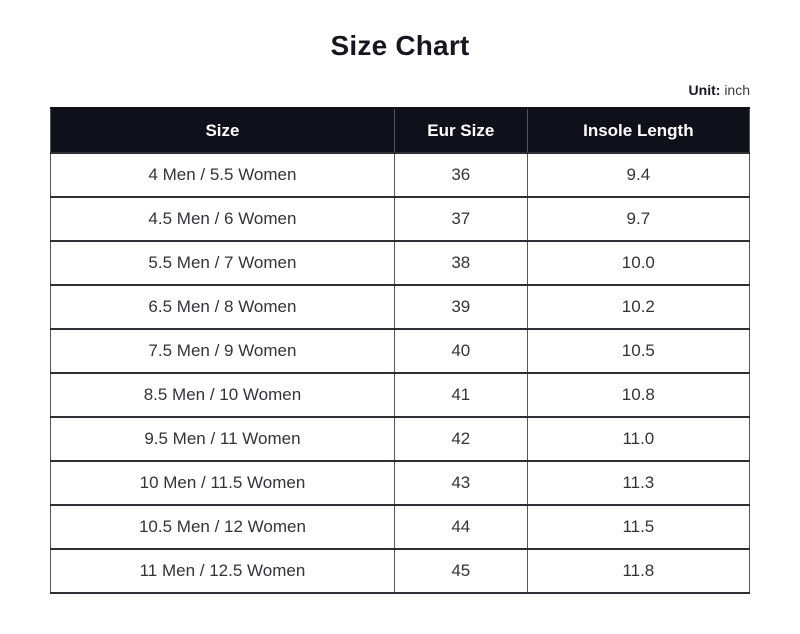  I want to click on table-row: 10.5 Men / 12 Women 44 11.5, so click(400, 527).